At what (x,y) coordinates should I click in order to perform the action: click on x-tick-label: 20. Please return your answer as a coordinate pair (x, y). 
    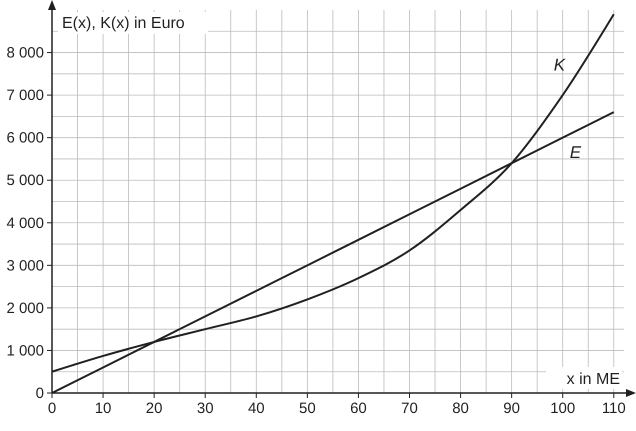
    Looking at the image, I should click on (154, 408).